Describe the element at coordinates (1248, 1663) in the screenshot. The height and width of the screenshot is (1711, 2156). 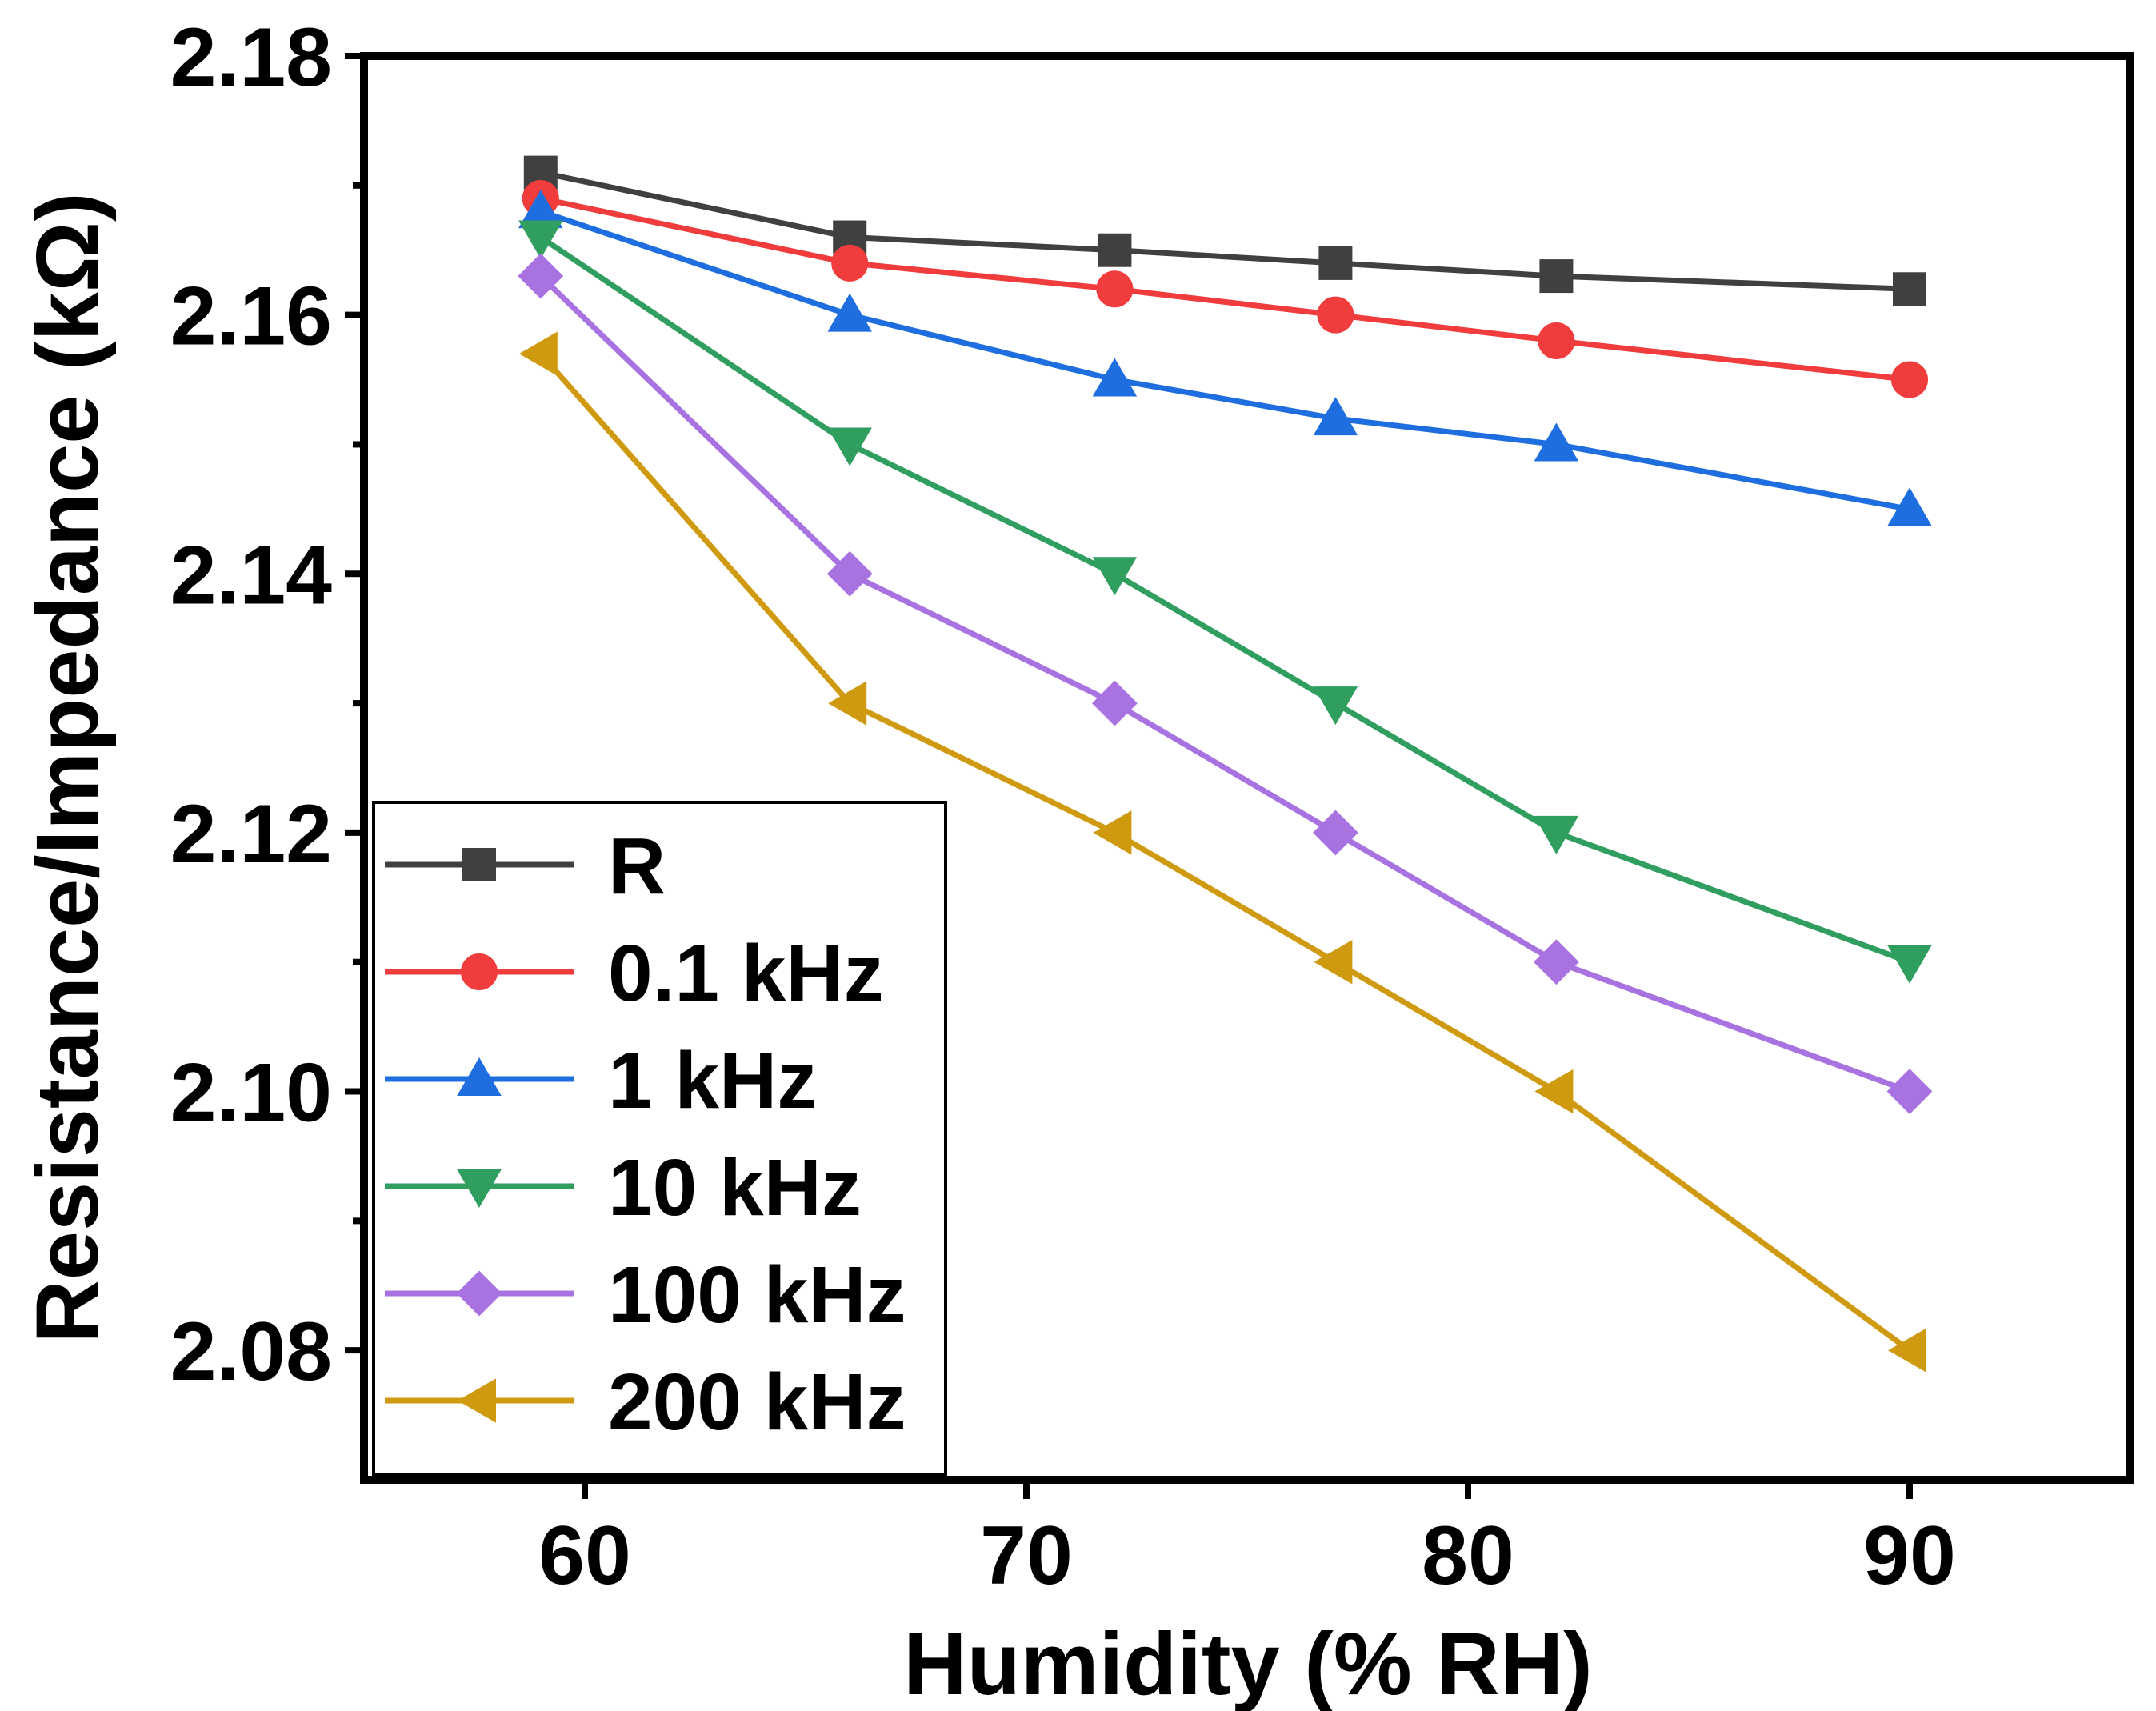
I see `x-axis-title: Humidity (% RH)` at that location.